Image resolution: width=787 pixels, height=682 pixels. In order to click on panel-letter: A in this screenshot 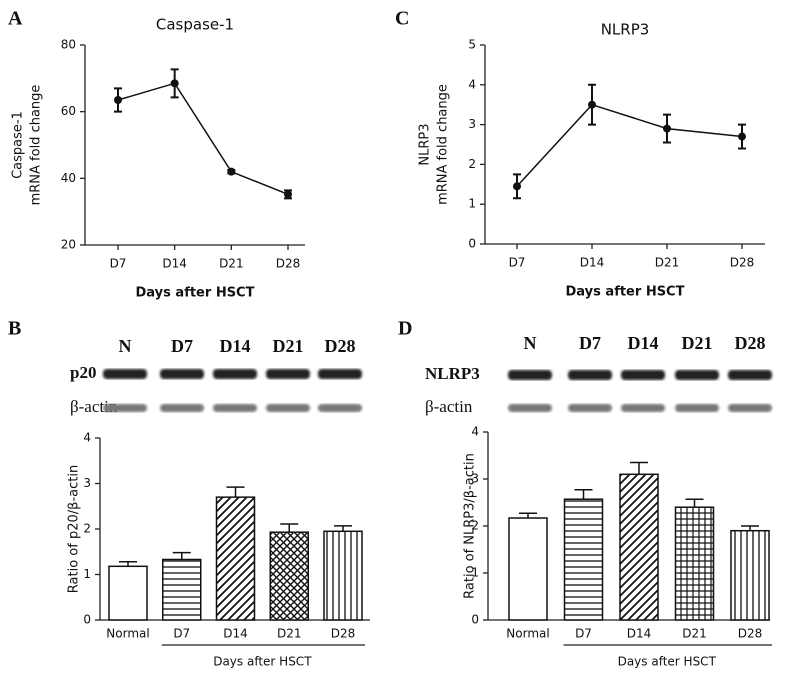, I will do `click(15, 19)`.